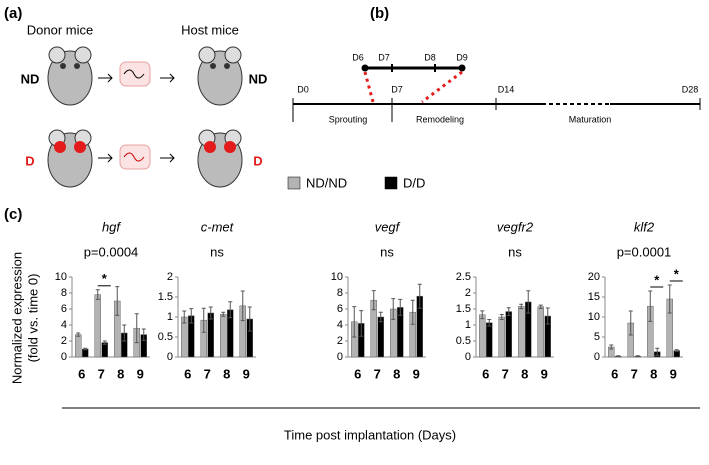  What do you see at coordinates (348, 119) in the screenshot?
I see `phase: Sprouting` at bounding box center [348, 119].